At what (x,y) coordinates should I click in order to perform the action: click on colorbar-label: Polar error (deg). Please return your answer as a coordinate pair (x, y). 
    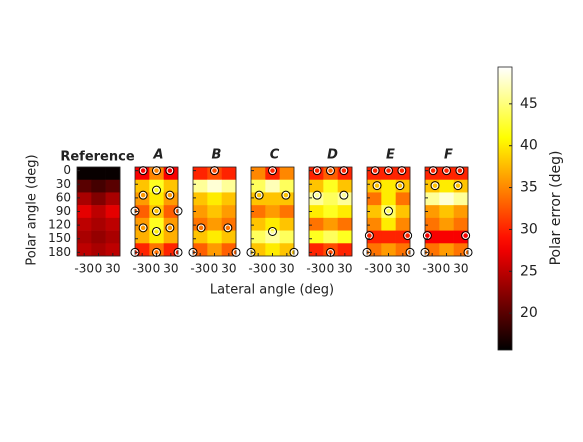
    Looking at the image, I should click on (556, 208).